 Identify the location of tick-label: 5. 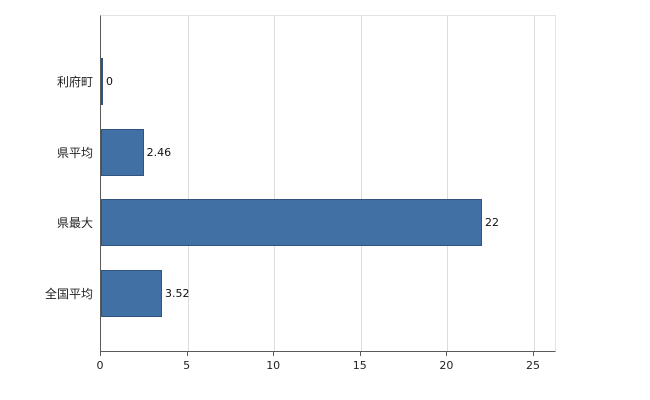
(187, 365).